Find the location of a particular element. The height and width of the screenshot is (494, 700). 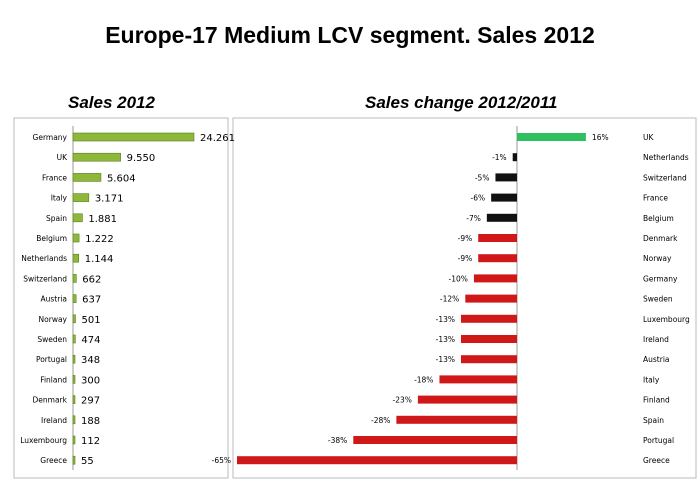

change-data-label: -12% is located at coordinates (449, 299).